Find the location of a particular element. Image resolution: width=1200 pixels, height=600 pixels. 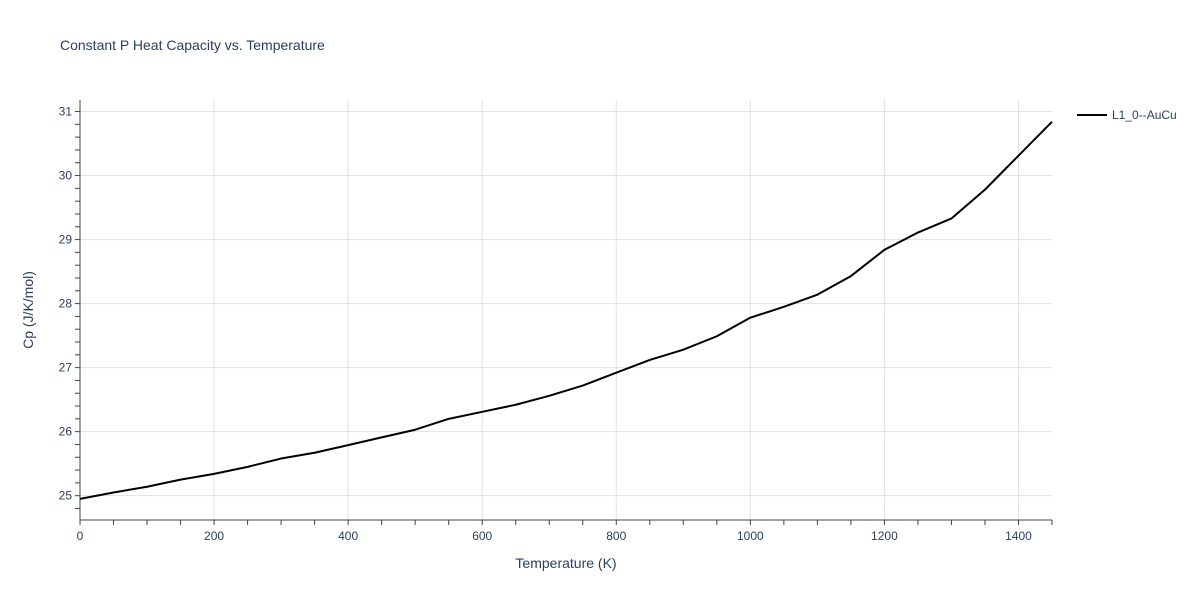

y-tick-labels: 25 26 27 28 29 30 31 is located at coordinates (66, 304).